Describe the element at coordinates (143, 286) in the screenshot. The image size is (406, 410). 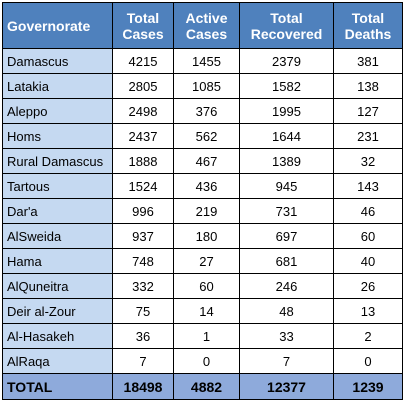
I see `total-cases-cell: 332` at that location.